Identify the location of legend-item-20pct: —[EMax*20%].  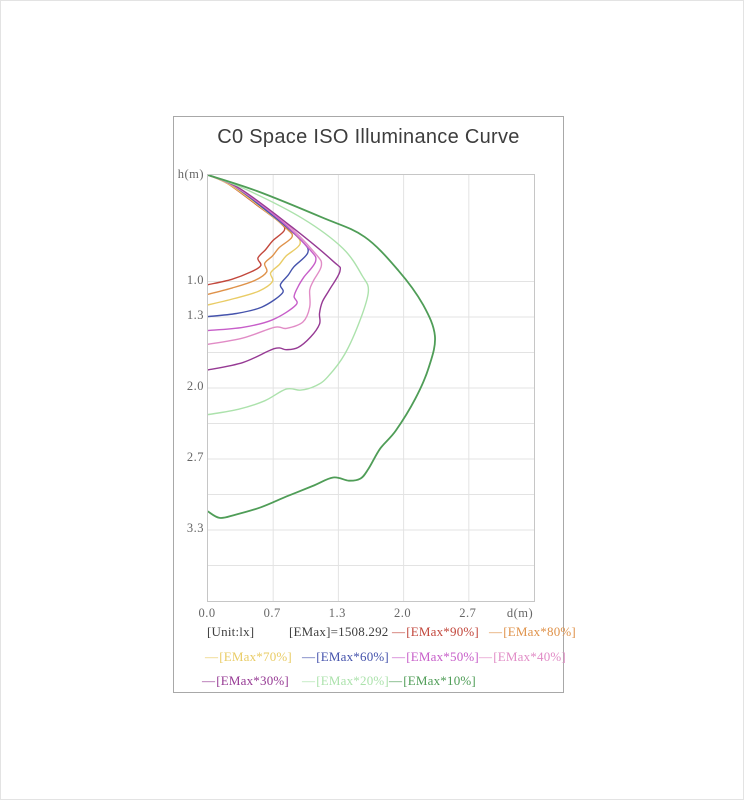
(345, 681).